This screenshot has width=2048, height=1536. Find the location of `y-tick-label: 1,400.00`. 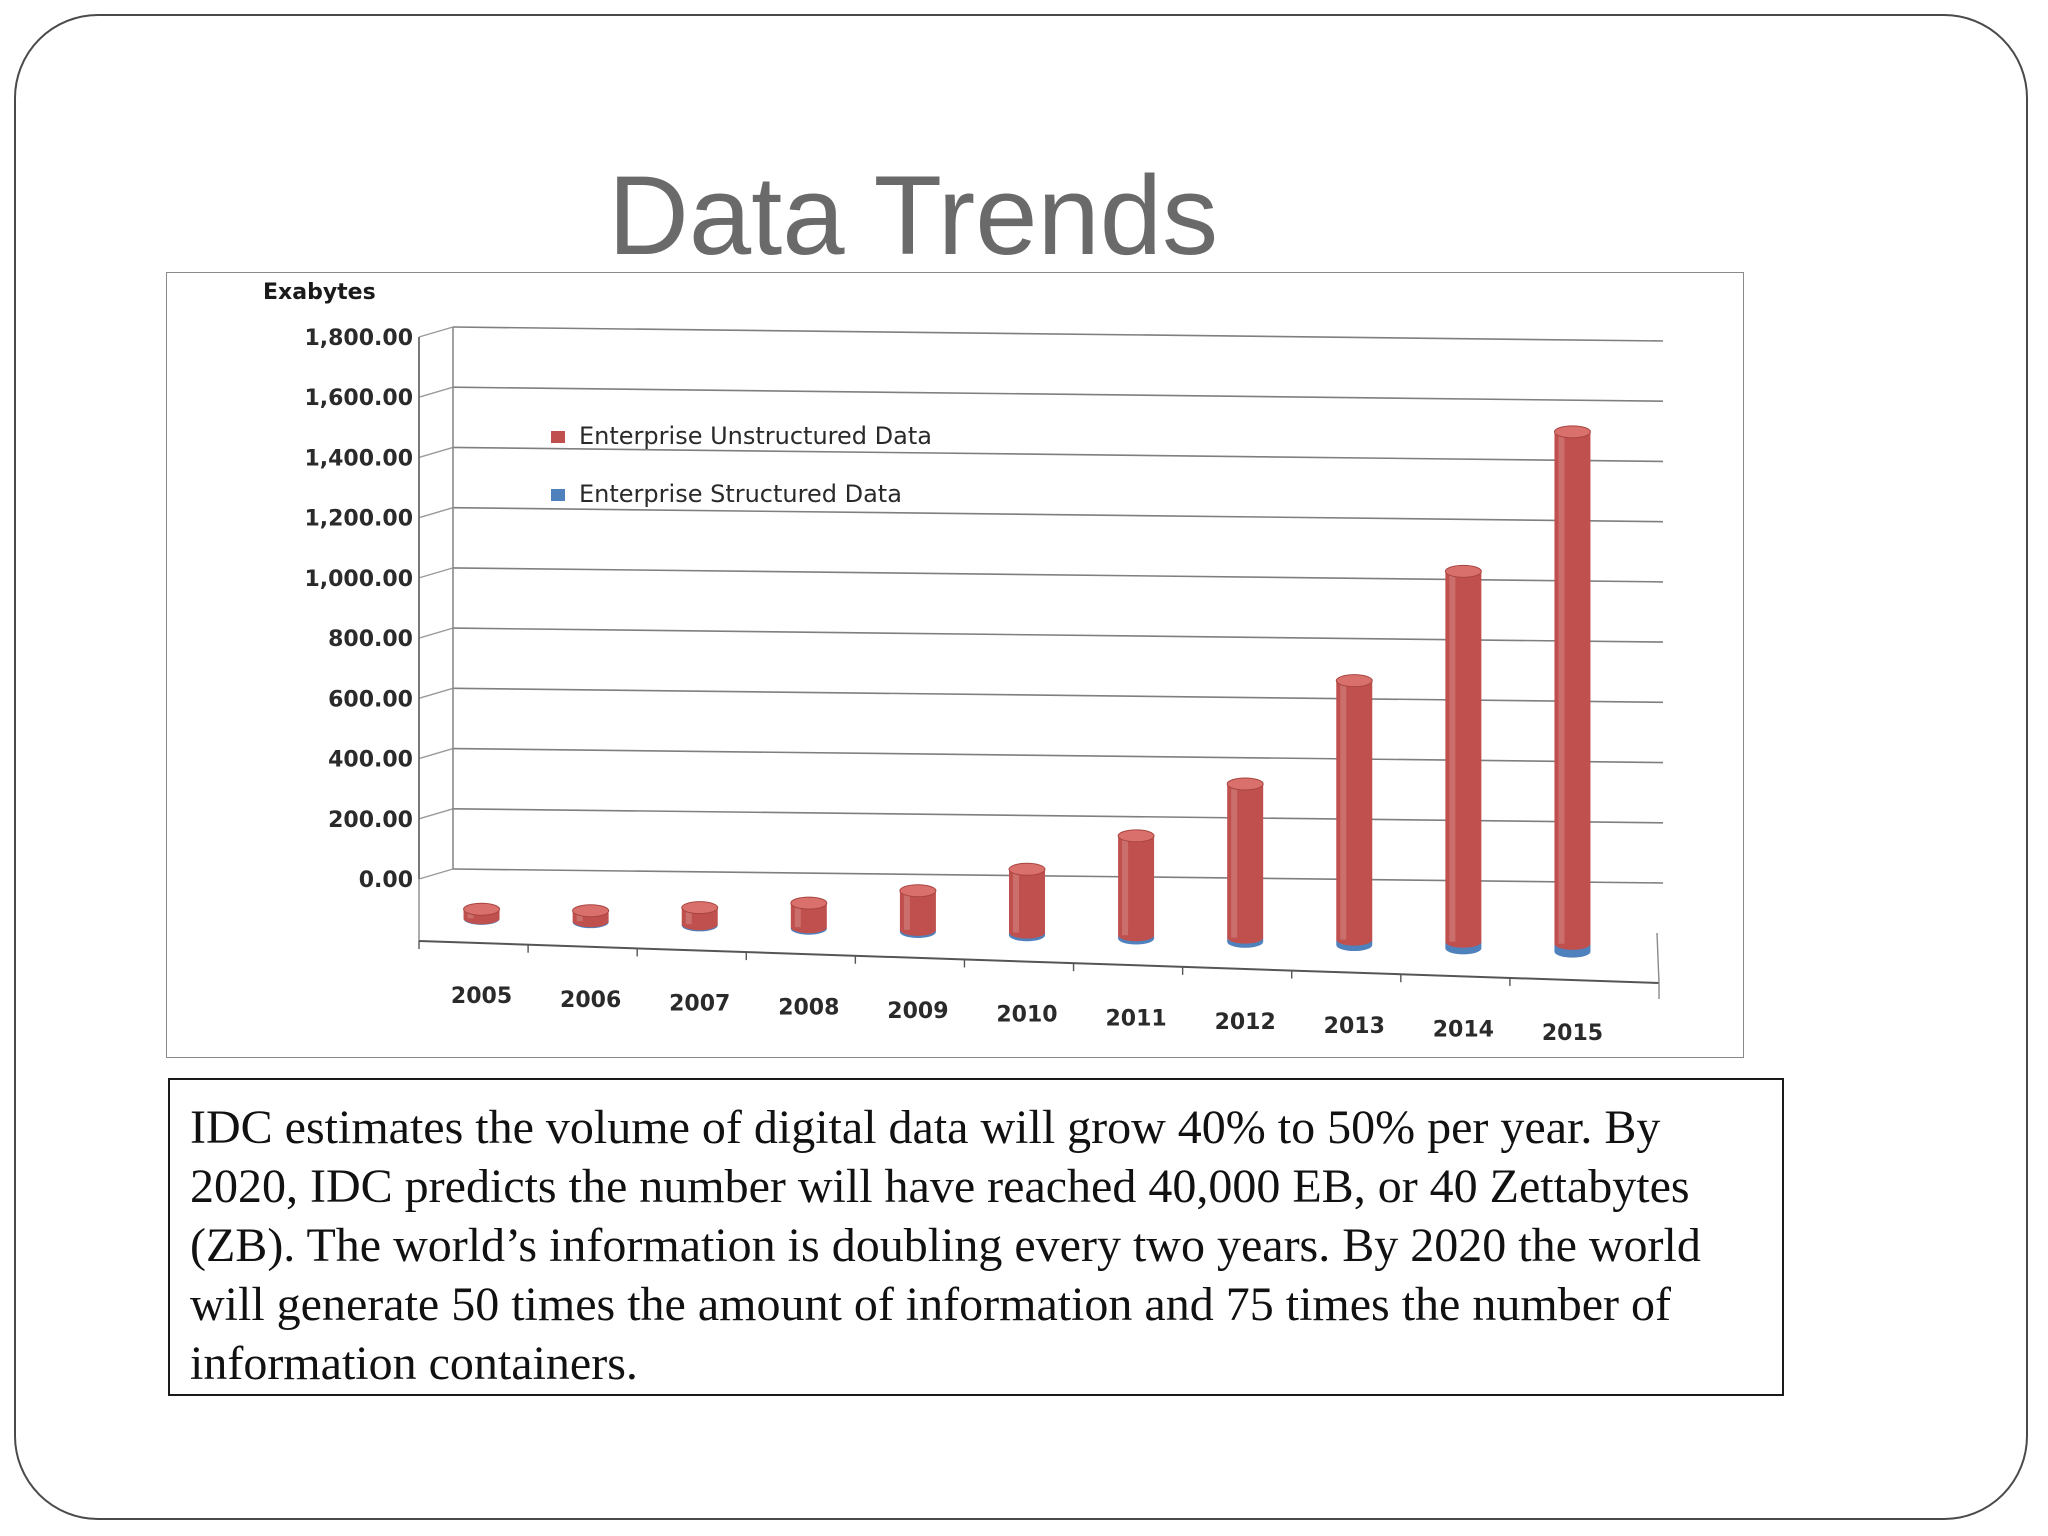

y-tick-label: 1,400.00 is located at coordinates (358, 458).